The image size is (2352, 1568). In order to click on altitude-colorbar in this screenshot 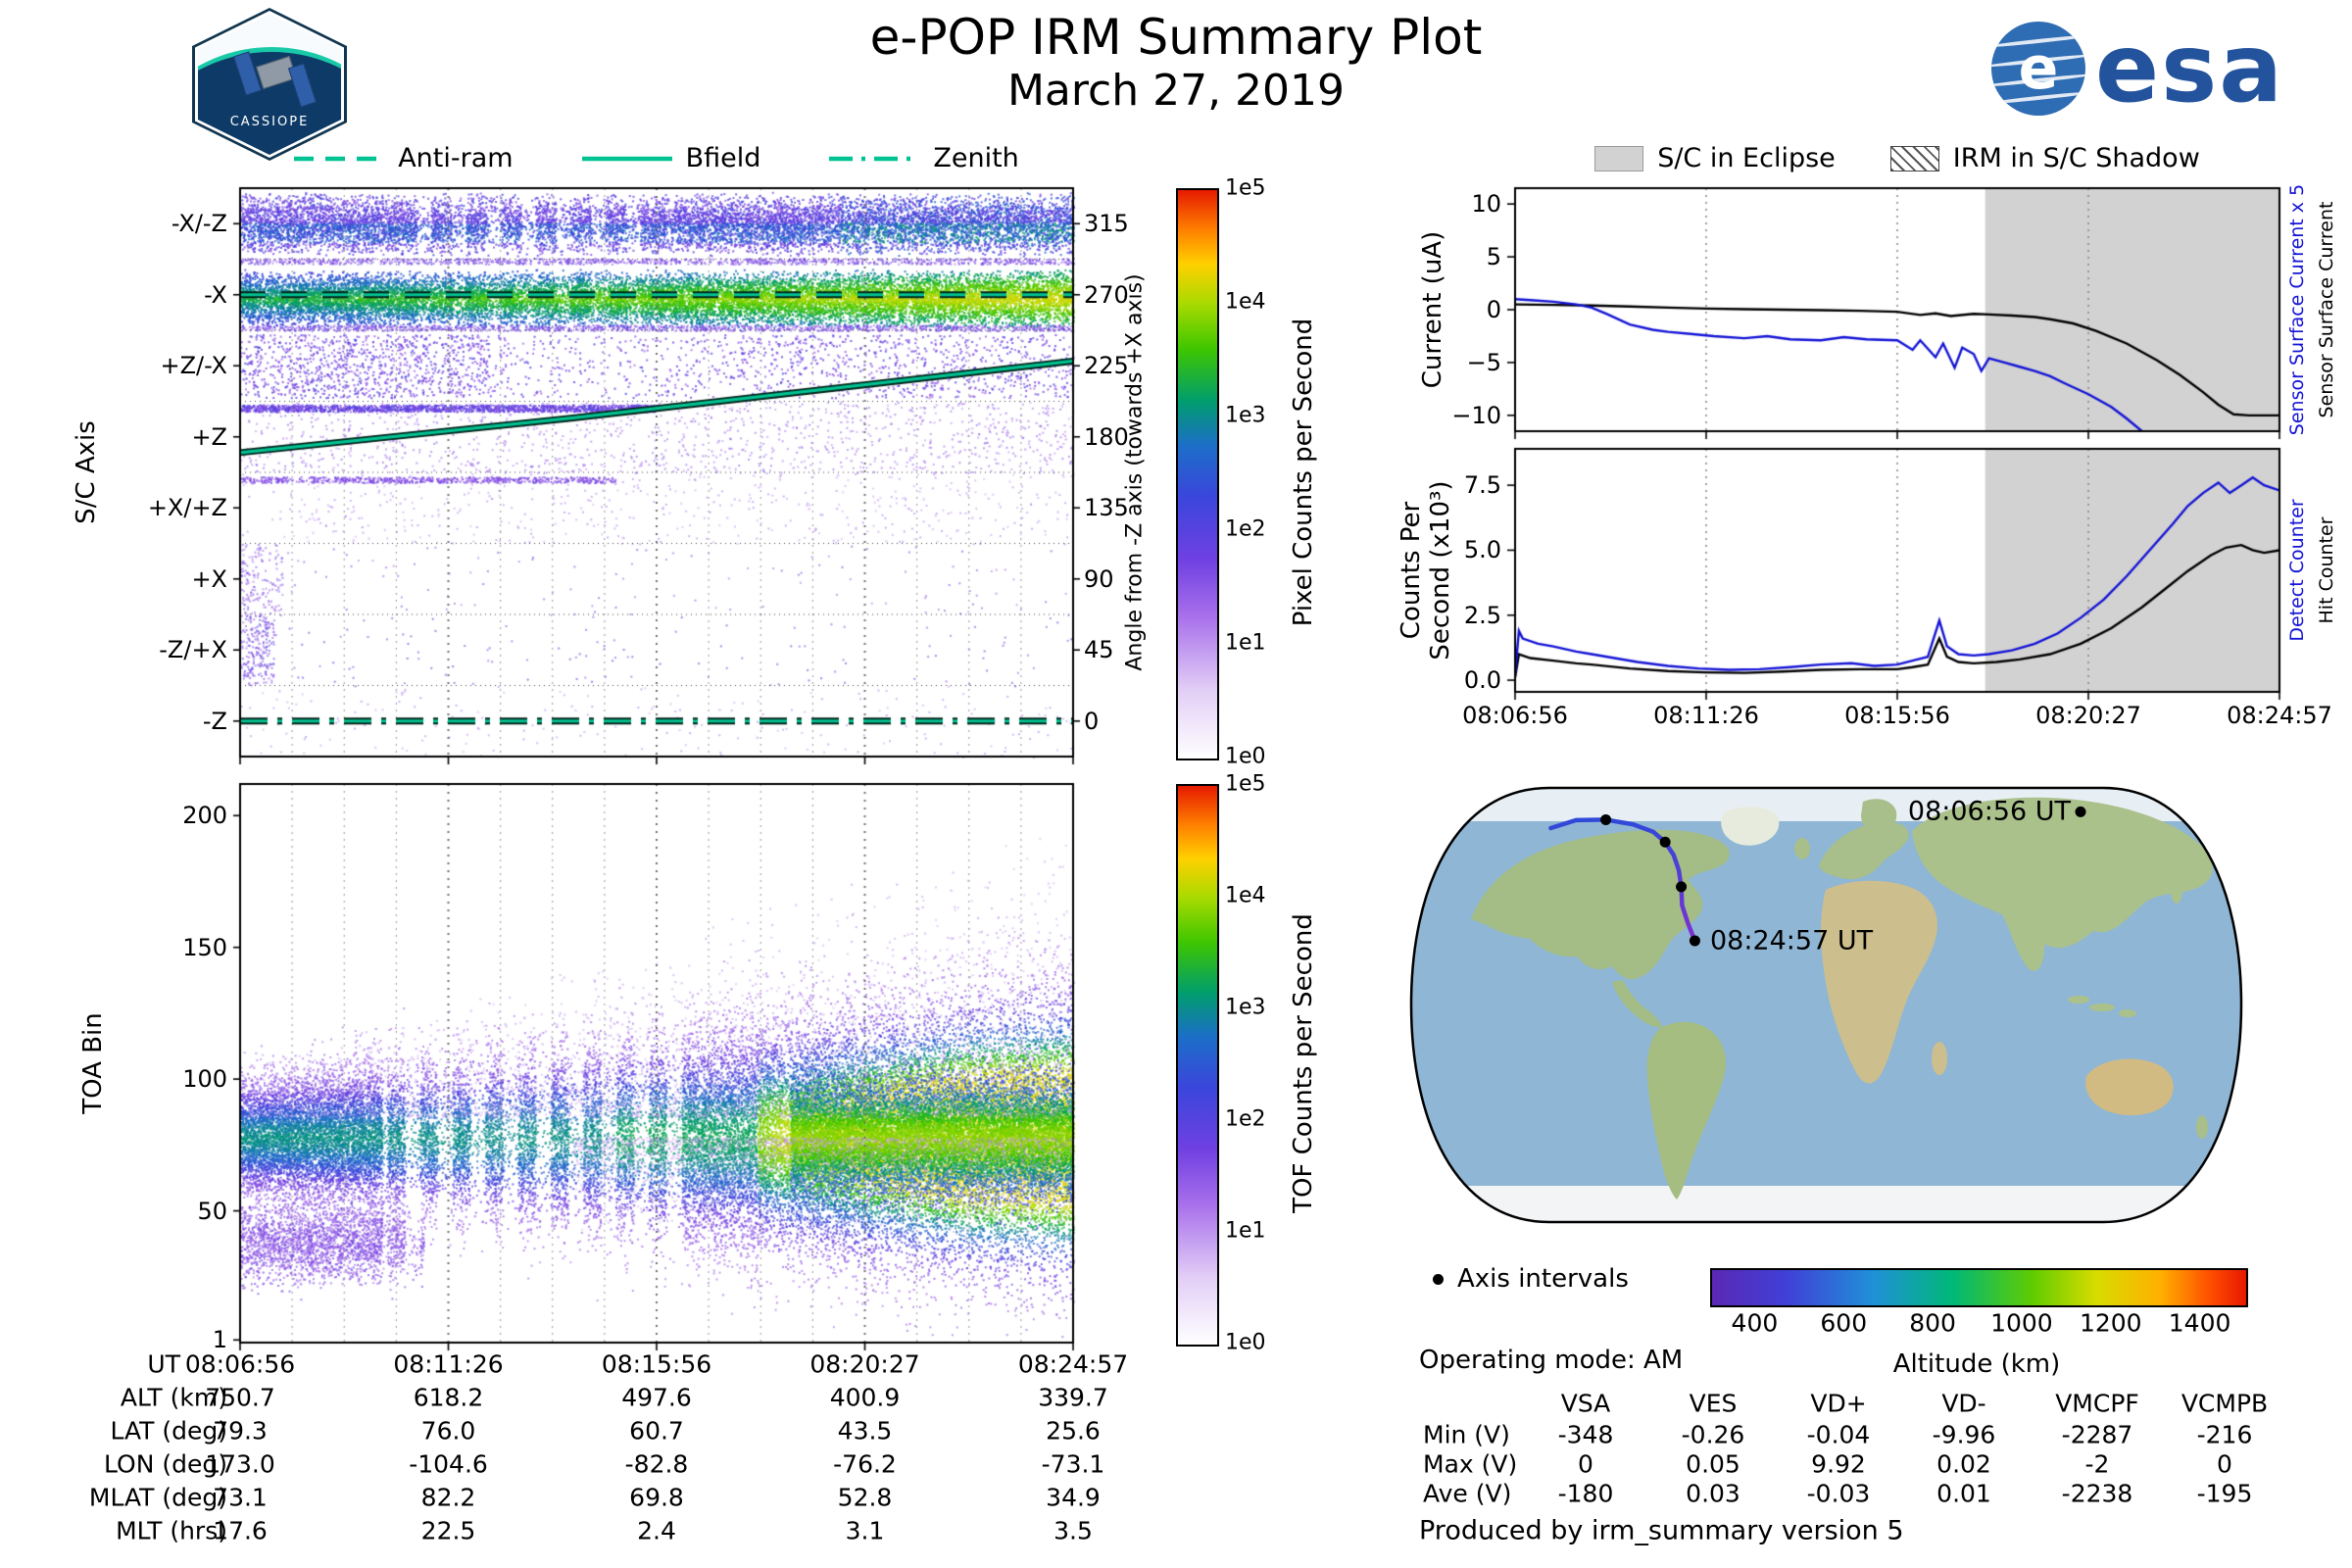, I will do `click(1979, 1287)`.